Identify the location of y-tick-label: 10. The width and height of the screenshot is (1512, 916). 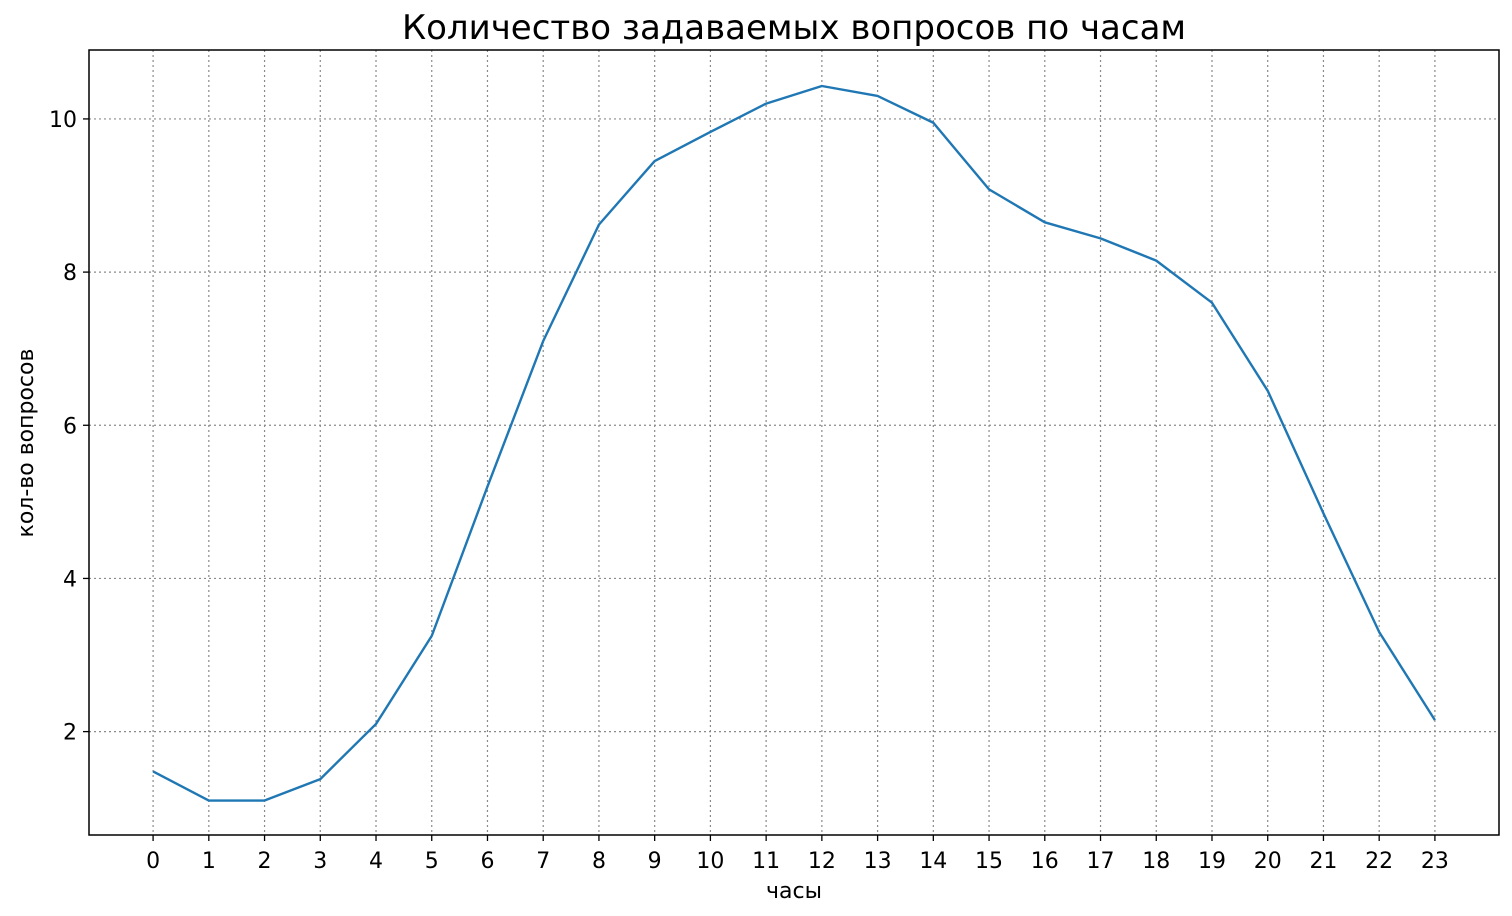
(63, 120).